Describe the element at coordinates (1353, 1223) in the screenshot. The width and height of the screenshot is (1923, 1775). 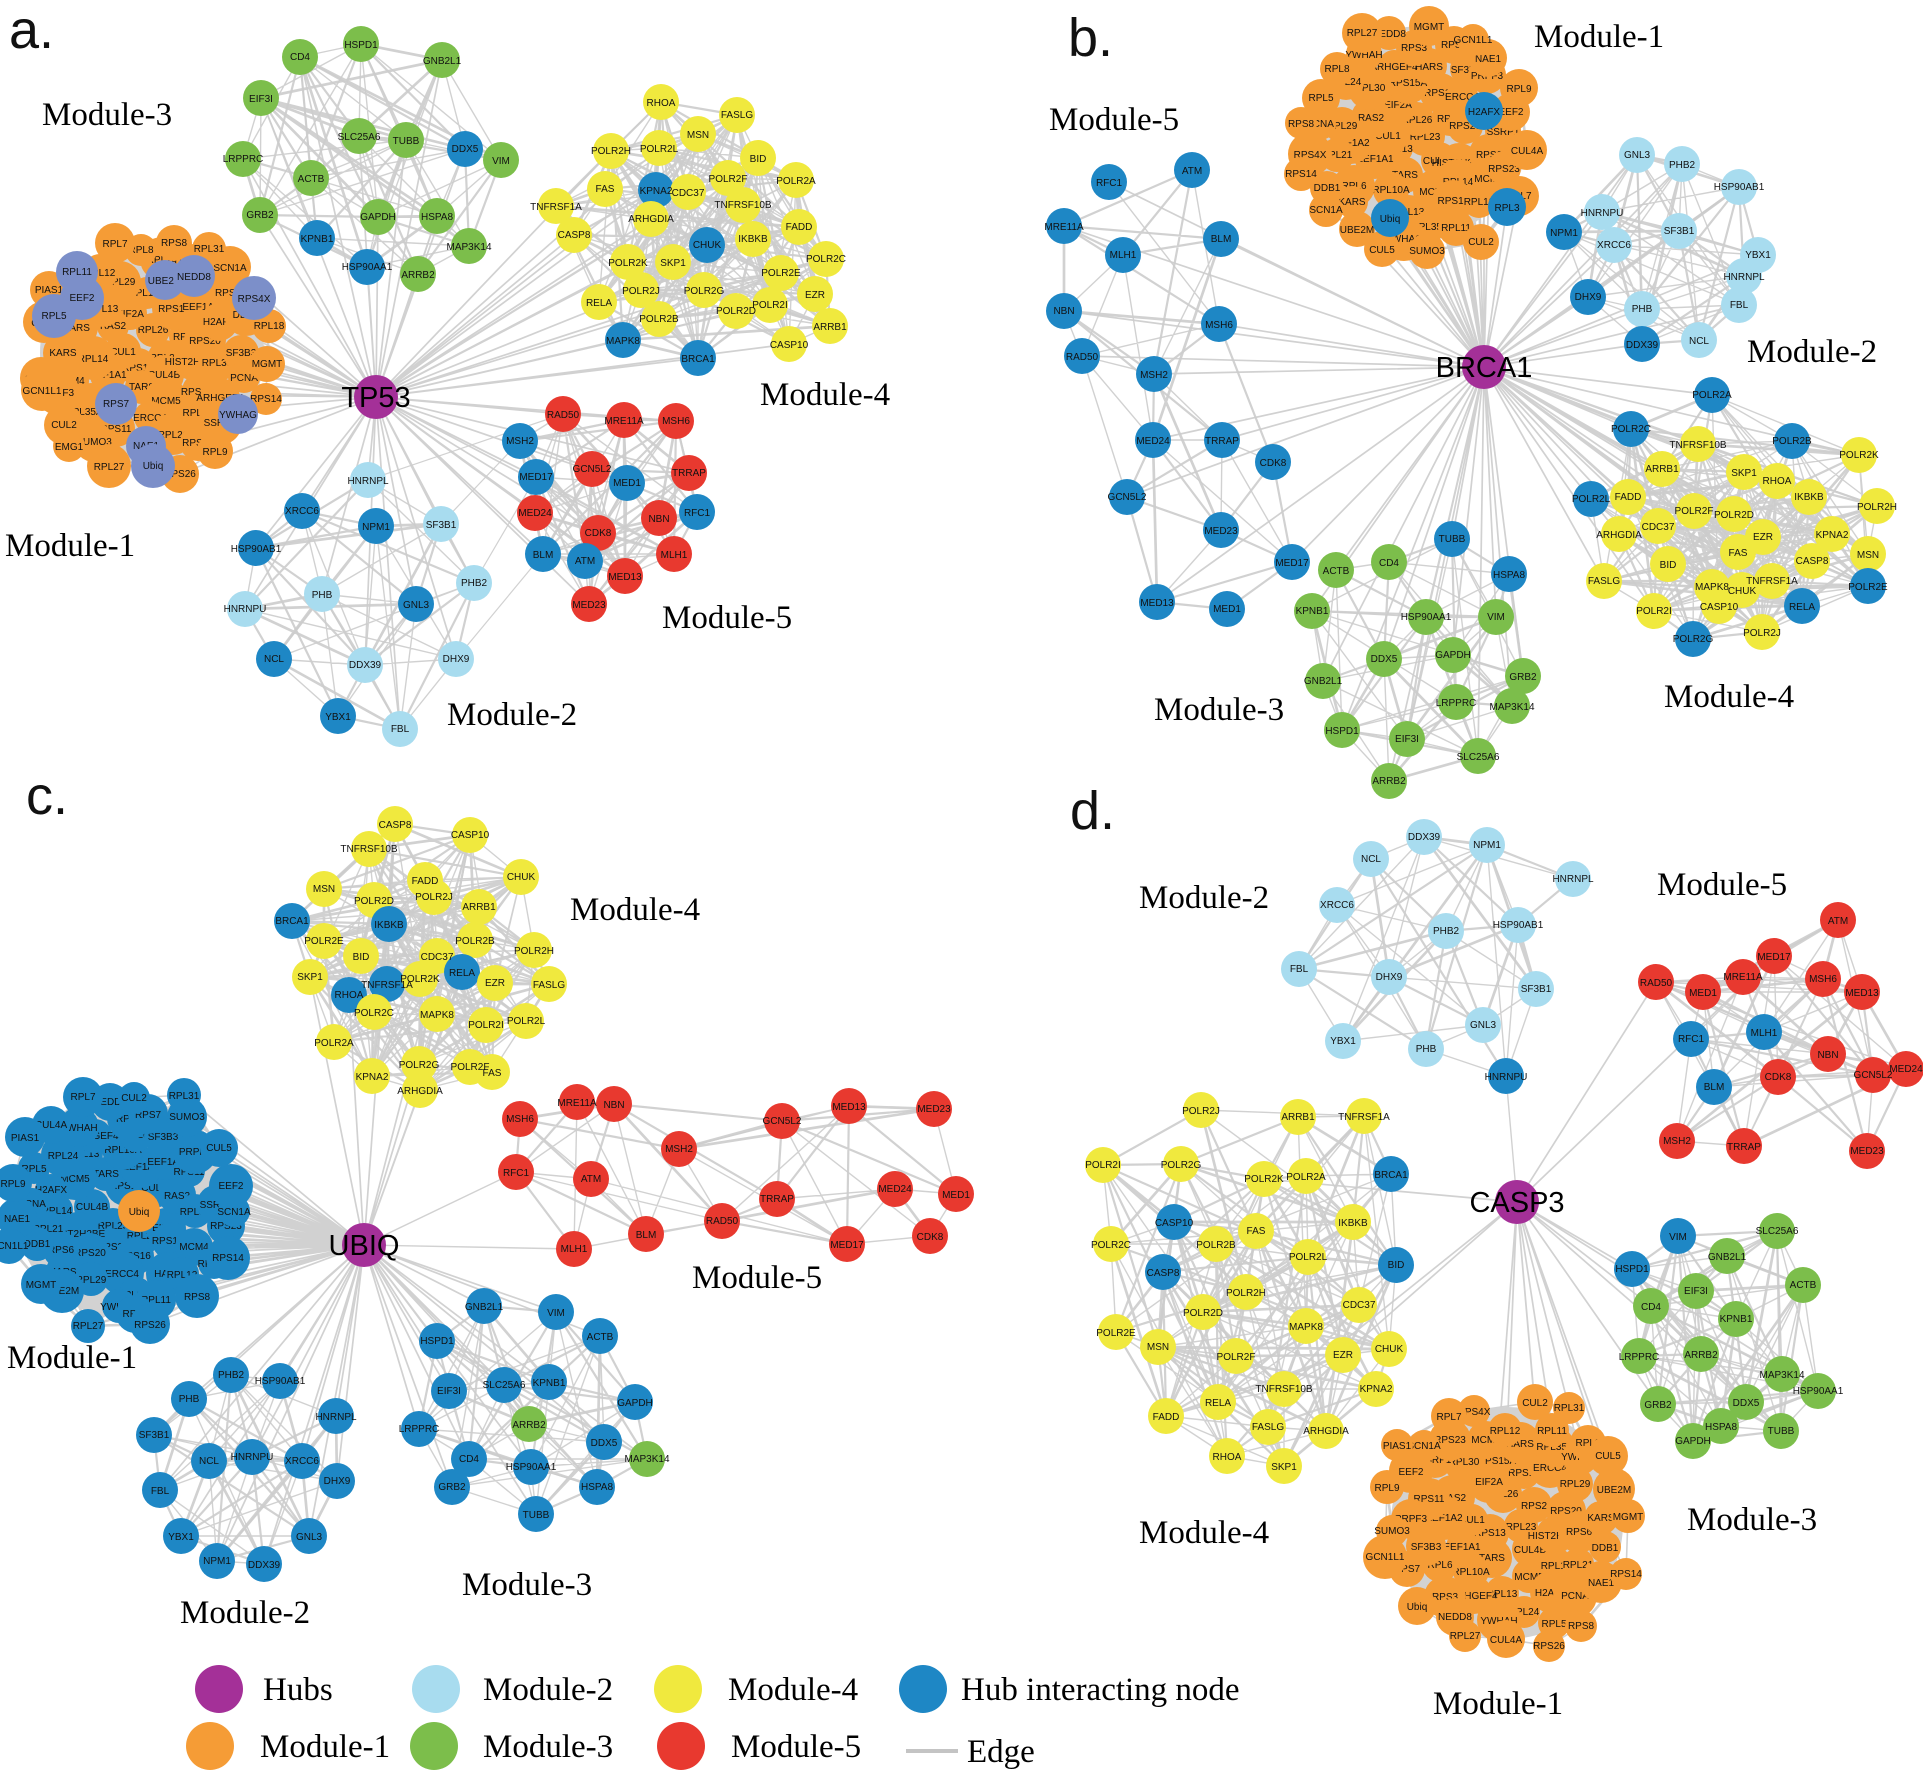
I see `svg-text: IKBKB` at that location.